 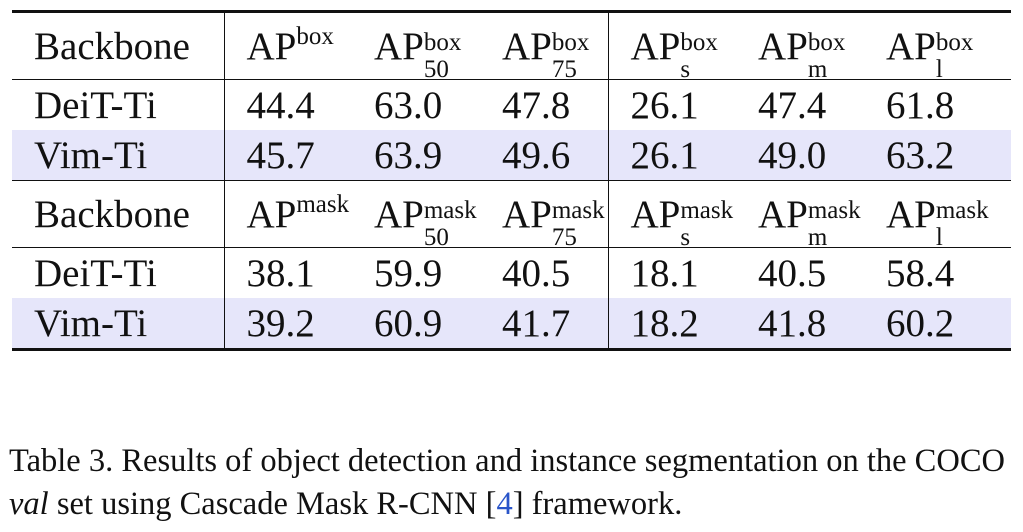 I want to click on header-metric: AP box s, so click(x=671, y=46).